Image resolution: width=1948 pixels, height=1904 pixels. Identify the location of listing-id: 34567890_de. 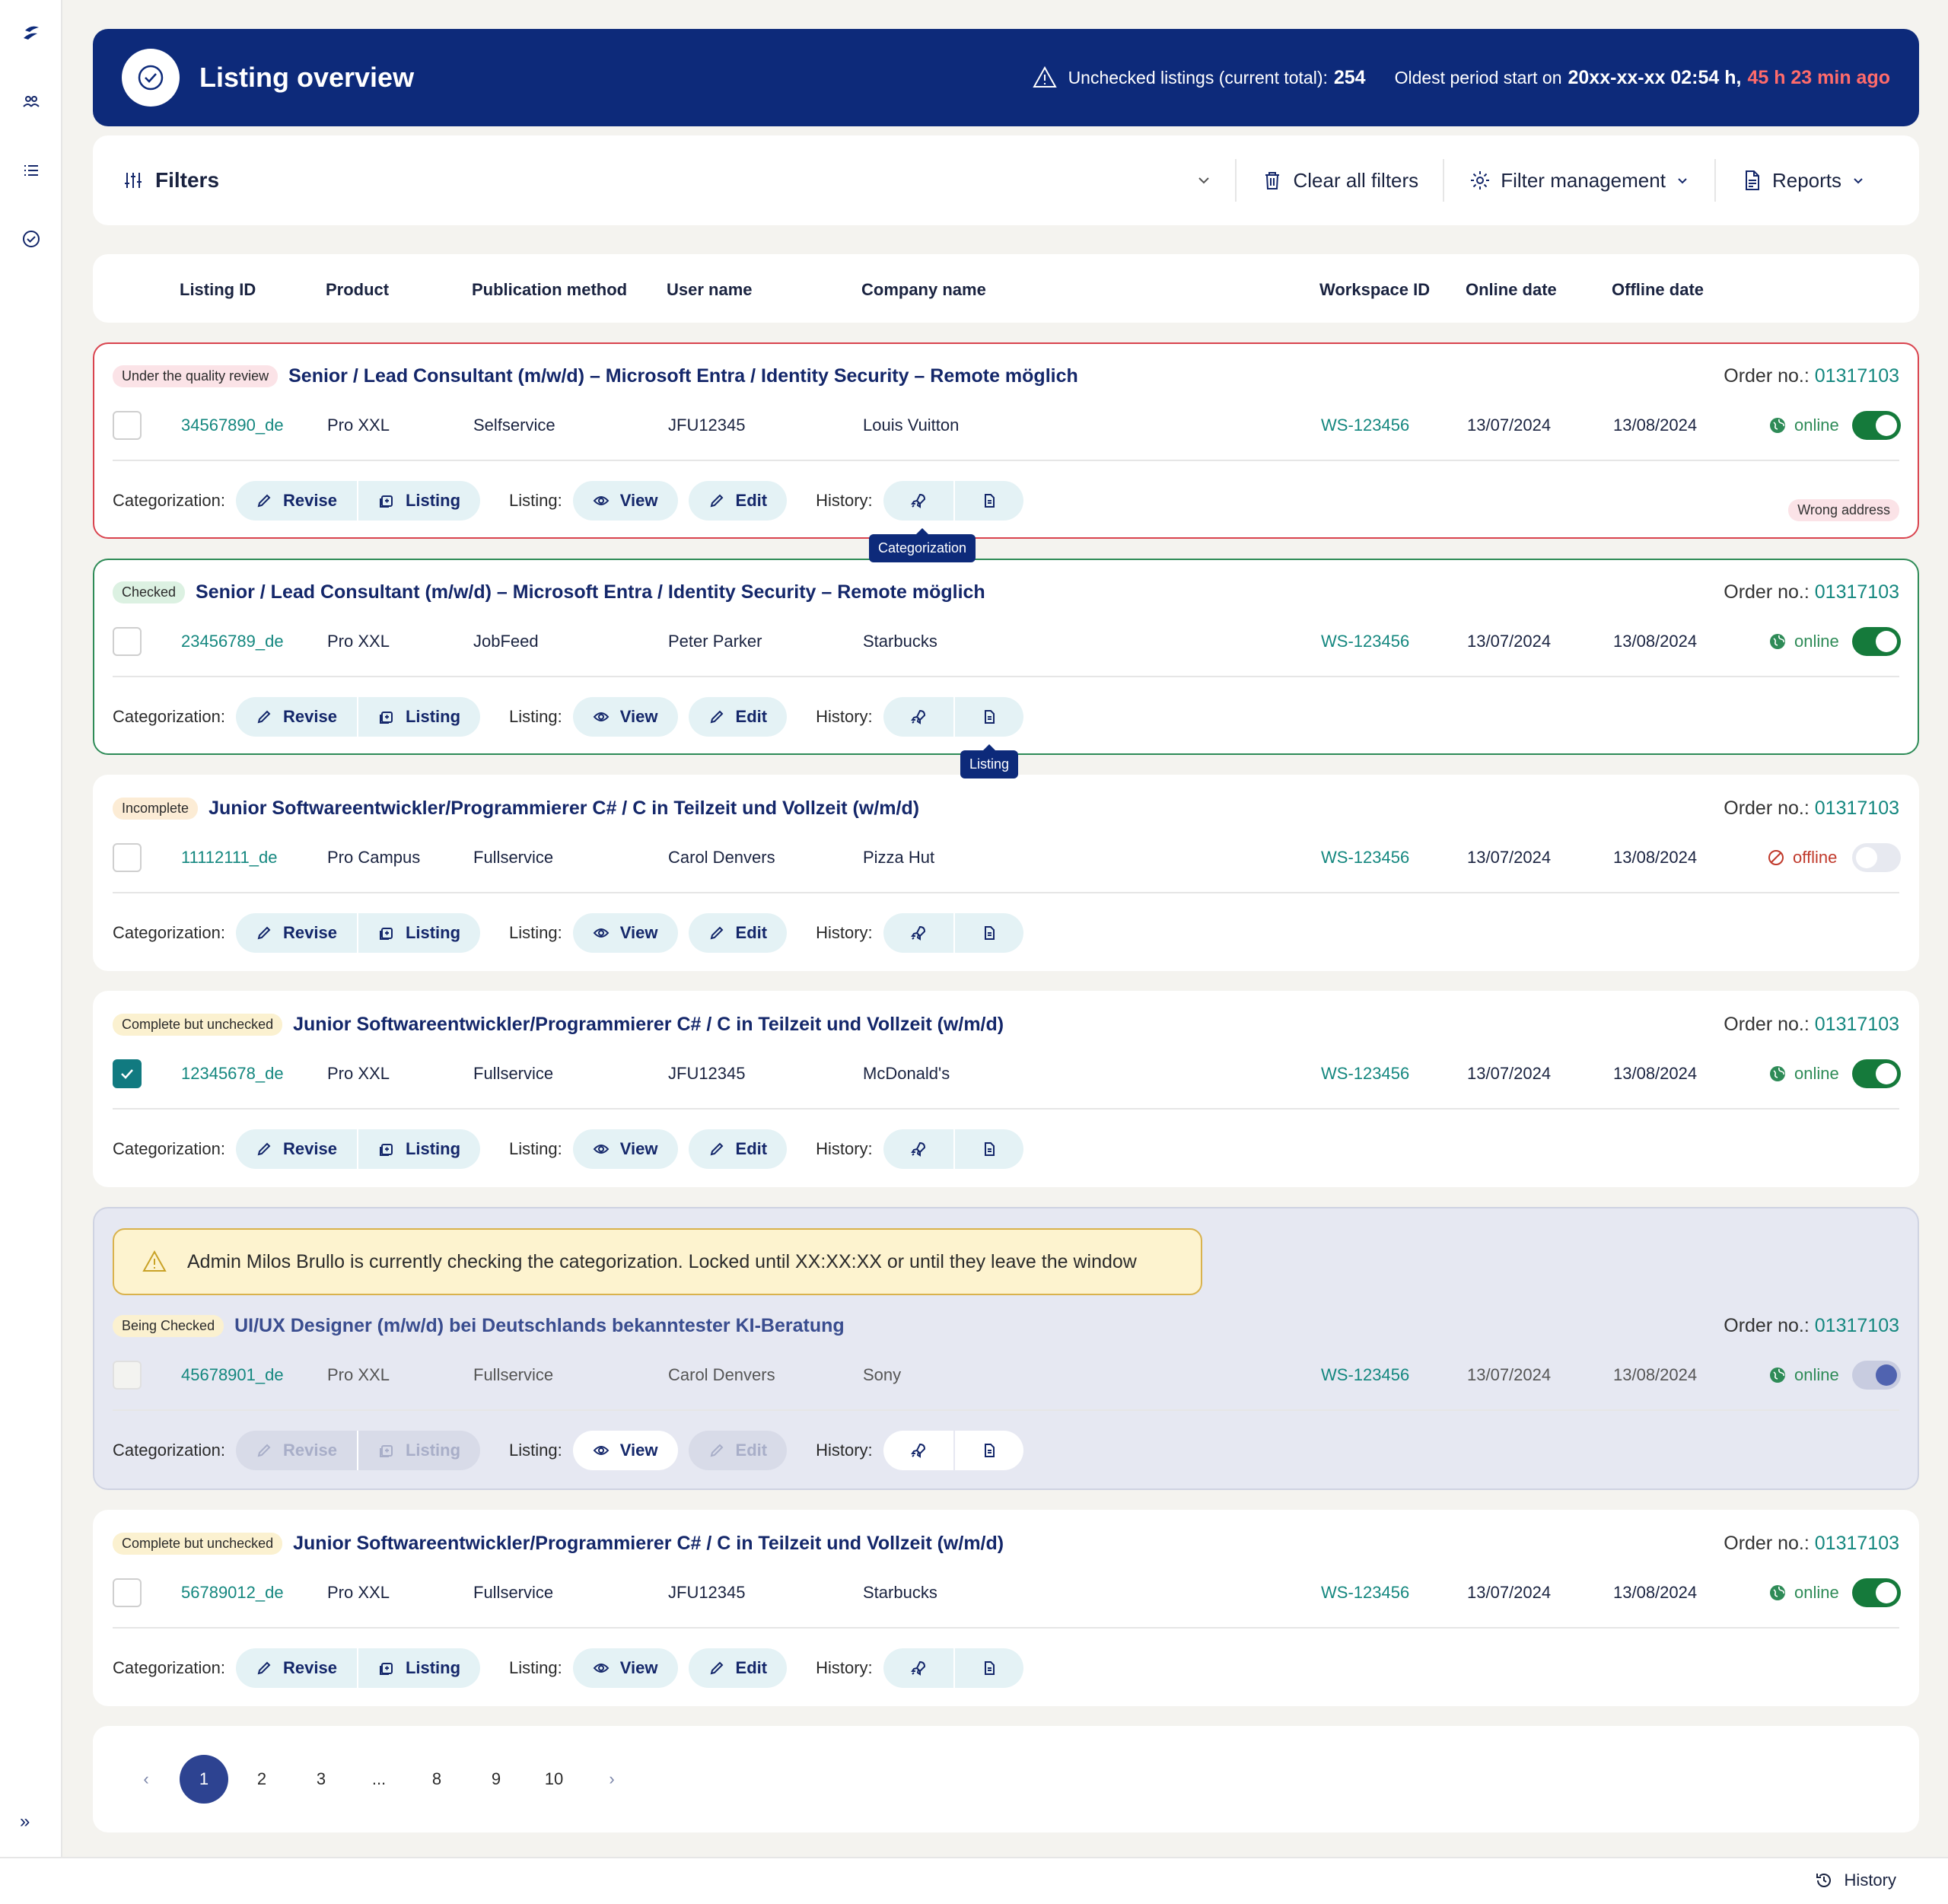
(232, 425).